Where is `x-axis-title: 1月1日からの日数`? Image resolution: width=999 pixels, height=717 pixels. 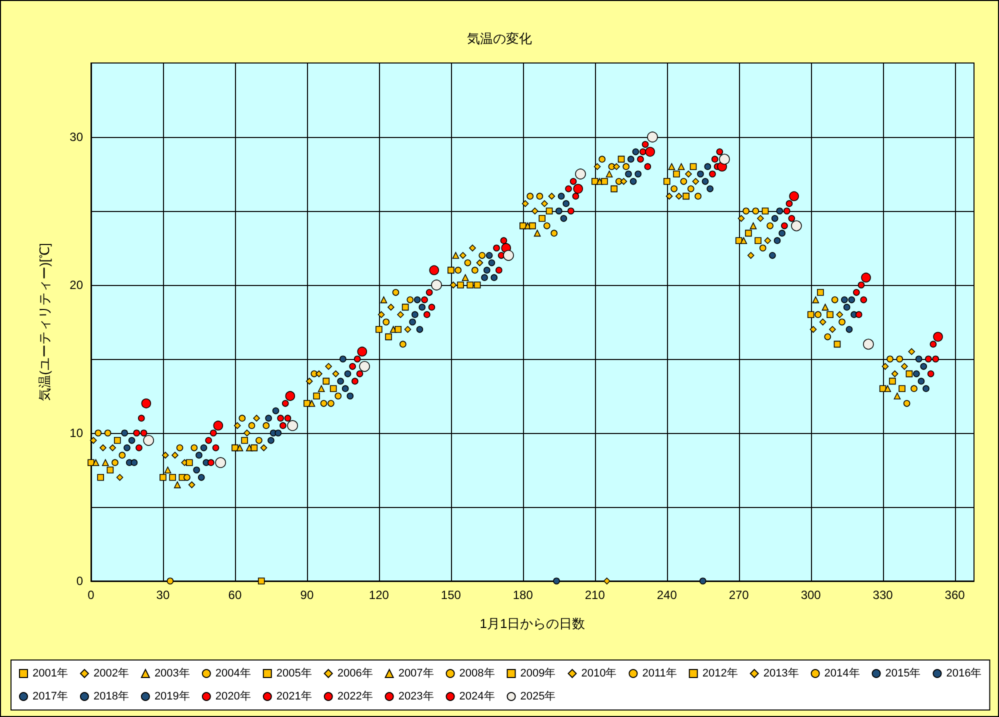
x-axis-title: 1月1日からの日数 is located at coordinates (533, 623).